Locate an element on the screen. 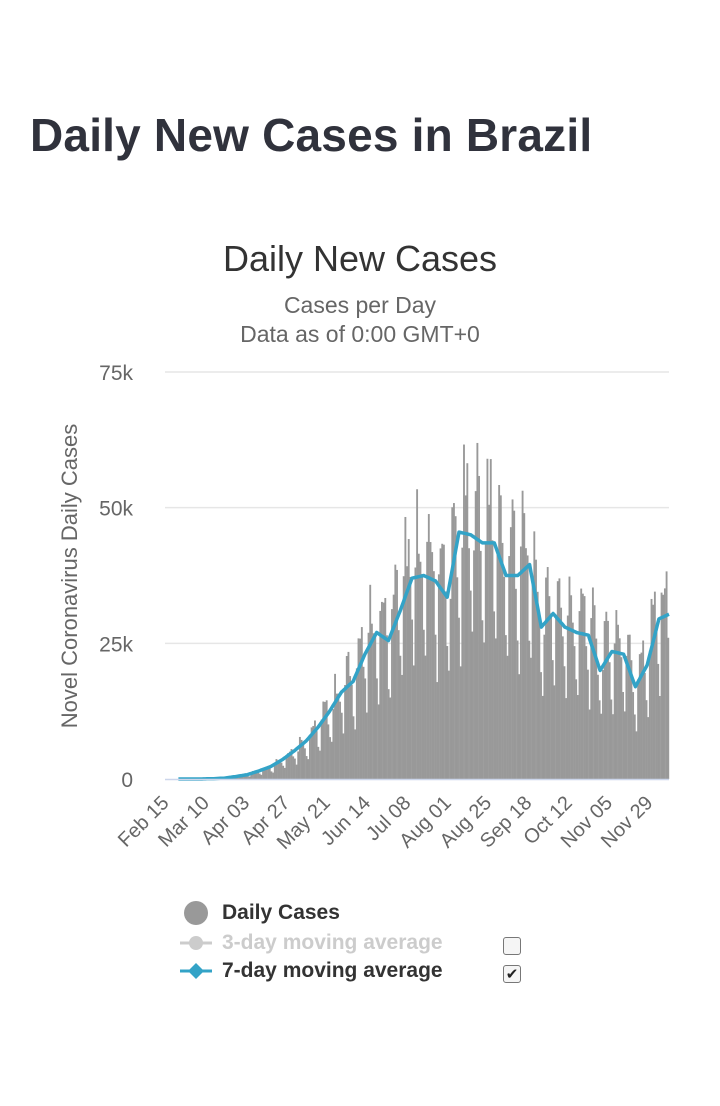 The height and width of the screenshot is (1106, 720). legend-item-7day-average: 7-day moving average is located at coordinates (311, 971).